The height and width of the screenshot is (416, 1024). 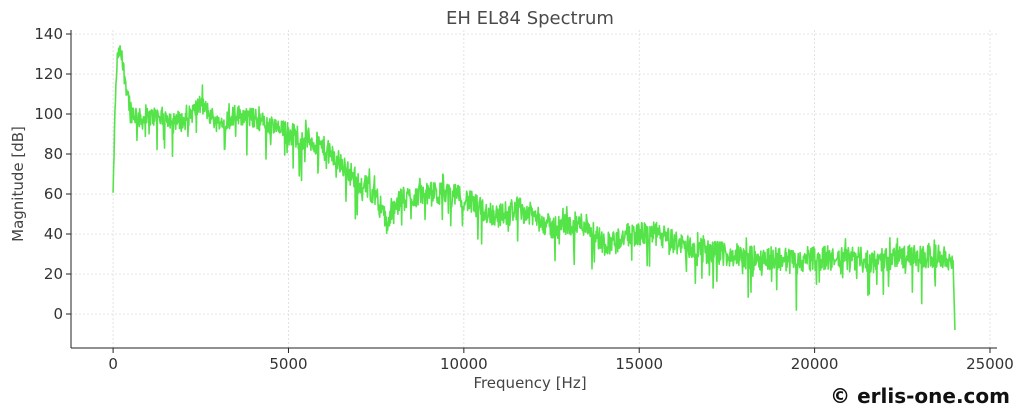 What do you see at coordinates (990, 364) in the screenshot?
I see `x-tick-label: 25000` at bounding box center [990, 364].